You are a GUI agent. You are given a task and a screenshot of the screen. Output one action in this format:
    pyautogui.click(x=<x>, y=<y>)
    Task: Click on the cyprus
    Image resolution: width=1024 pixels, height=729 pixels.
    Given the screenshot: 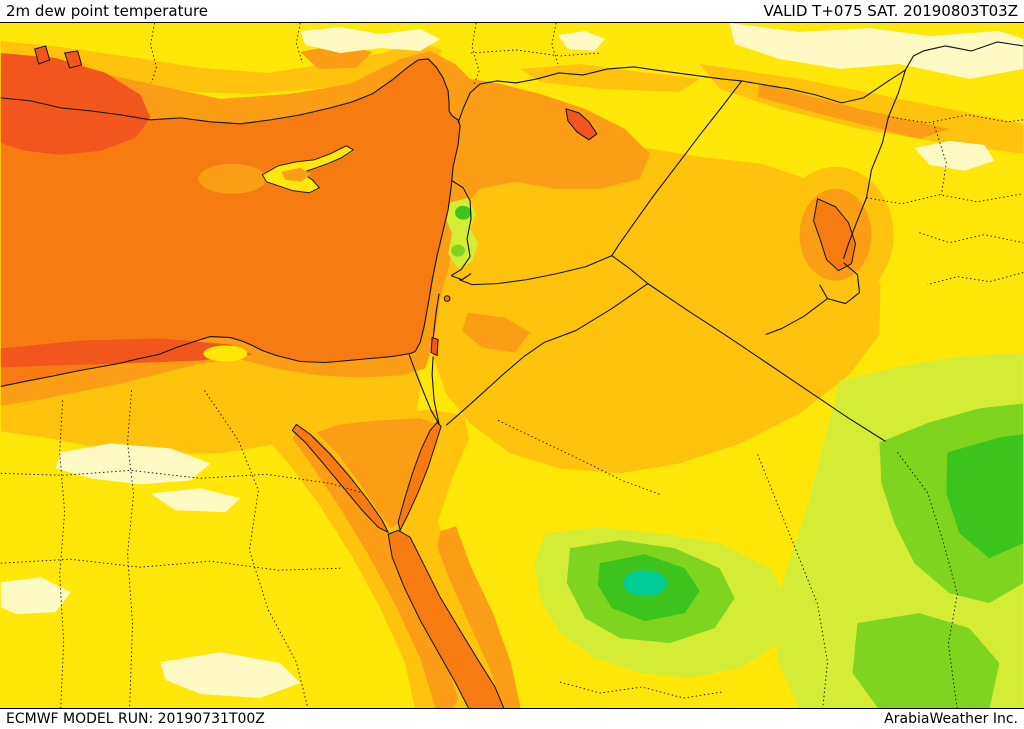 What is the action you would take?
    pyautogui.click(x=276, y=169)
    